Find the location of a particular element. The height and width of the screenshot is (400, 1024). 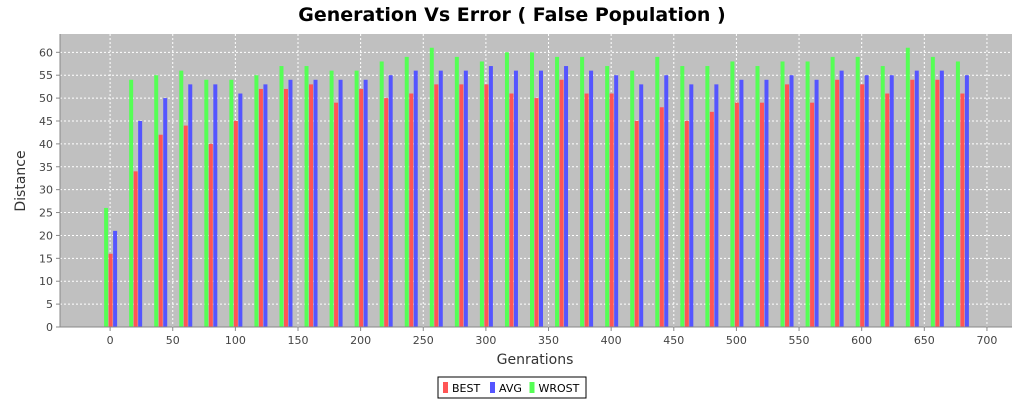

y-axis-ticks: 0 5 10 15 20 25 30 35 40 45 50 55 60 is located at coordinates (49, 190).